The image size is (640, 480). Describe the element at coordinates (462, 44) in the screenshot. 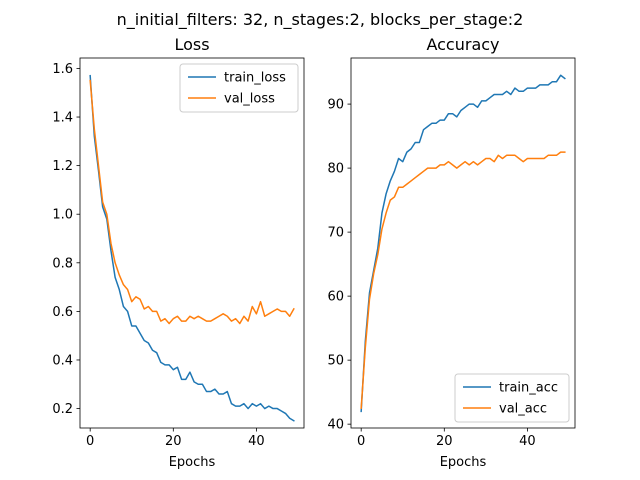

I see `accuracy-title: Accuracy` at that location.